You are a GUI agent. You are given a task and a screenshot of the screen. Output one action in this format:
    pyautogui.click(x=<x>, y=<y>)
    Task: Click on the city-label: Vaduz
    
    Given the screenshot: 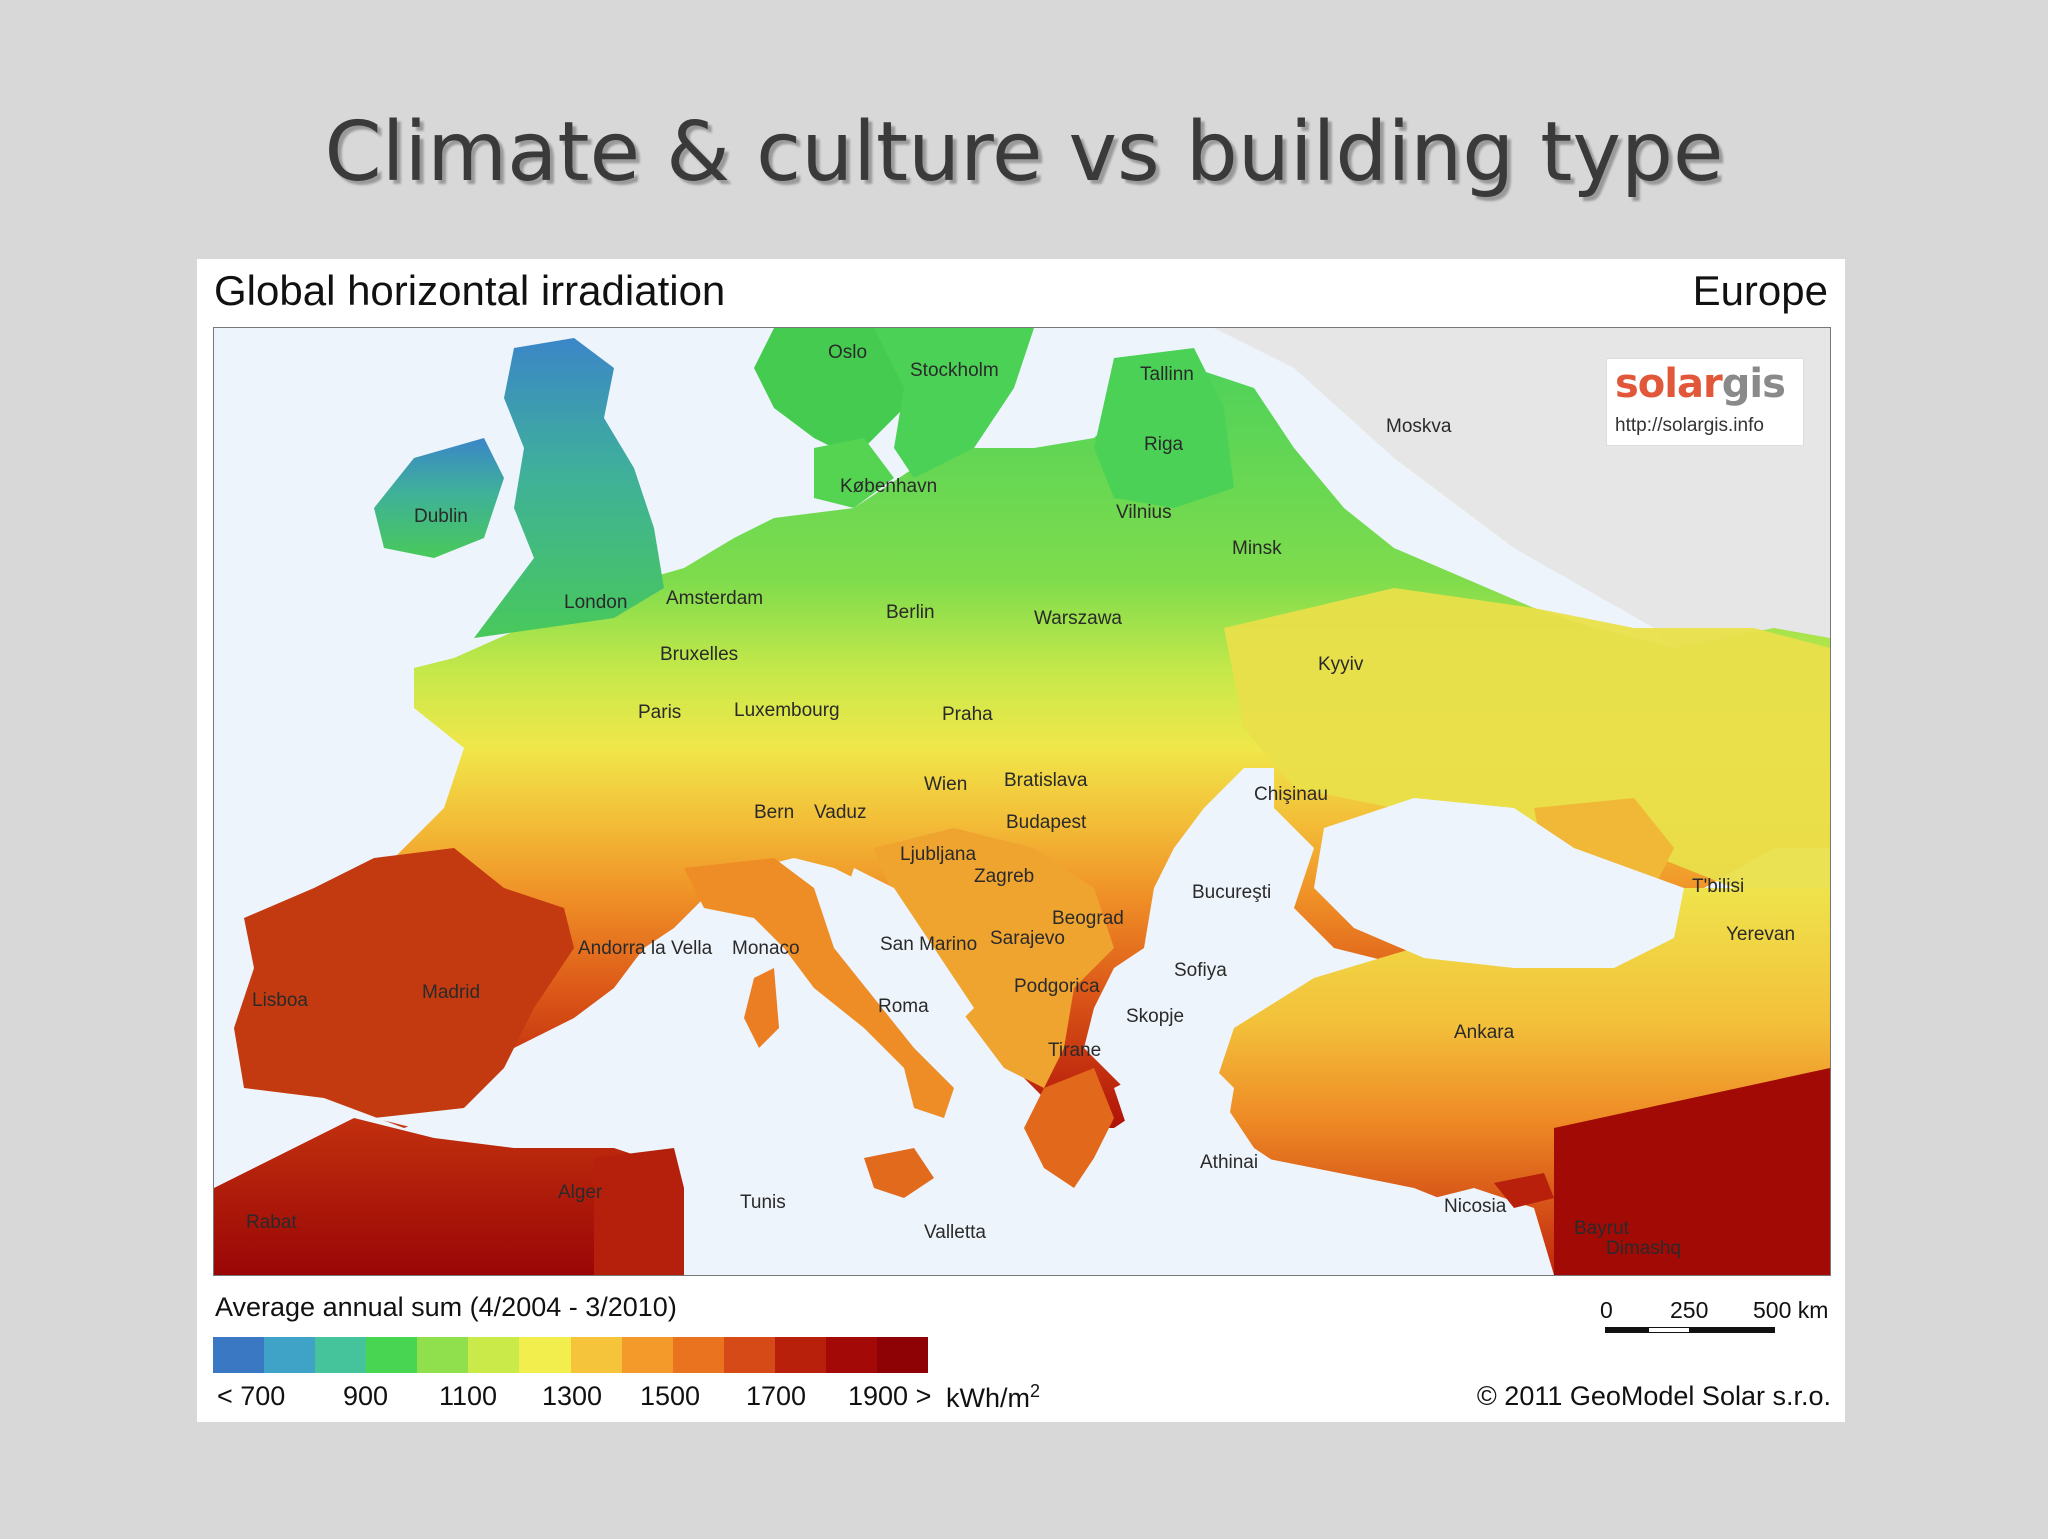 What is the action you would take?
    pyautogui.click(x=840, y=812)
    